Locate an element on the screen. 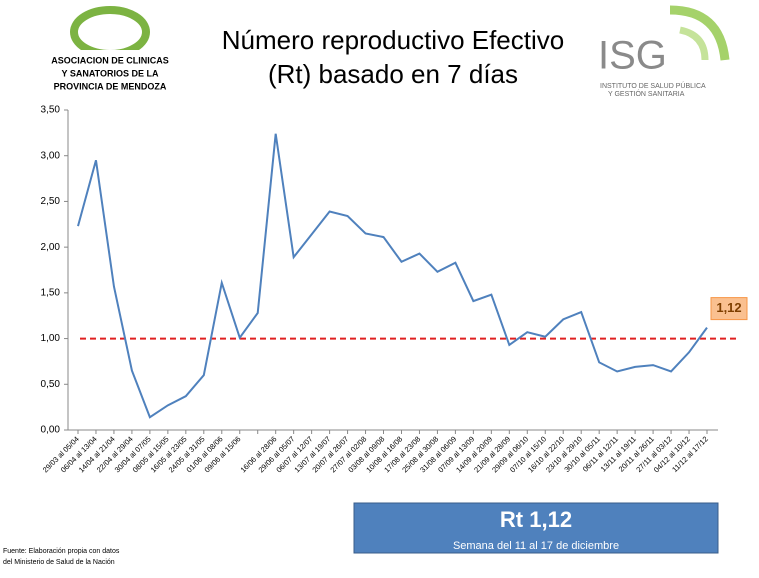  logo-text: ASOCIACION DE CLINICAS is located at coordinates (110, 60).